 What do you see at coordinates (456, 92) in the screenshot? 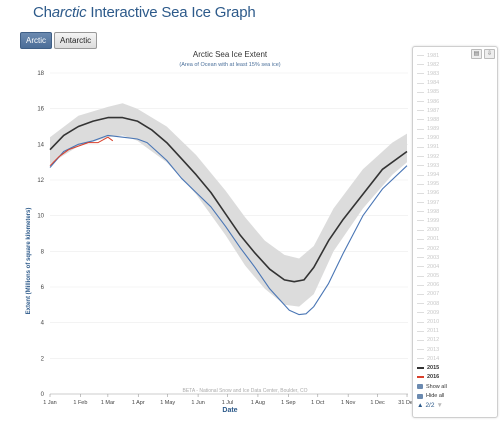
I see `legend-item-year: 1985` at bounding box center [456, 92].